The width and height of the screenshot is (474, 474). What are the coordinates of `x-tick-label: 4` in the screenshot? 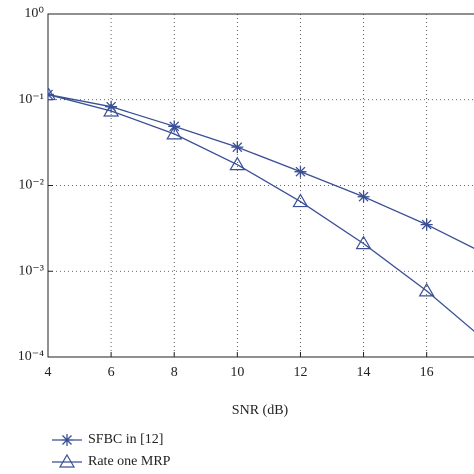 It's located at (48, 372).